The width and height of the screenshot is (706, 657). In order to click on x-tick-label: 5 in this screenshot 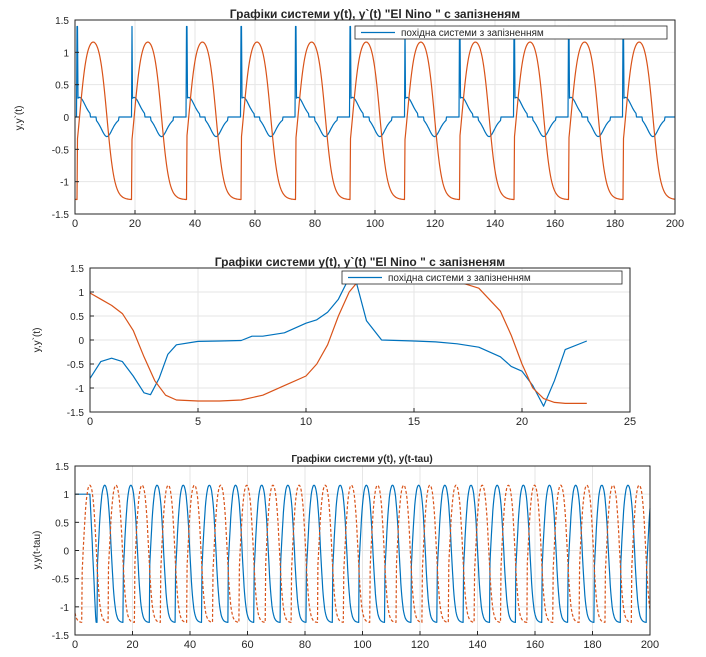, I will do `click(198, 422)`.